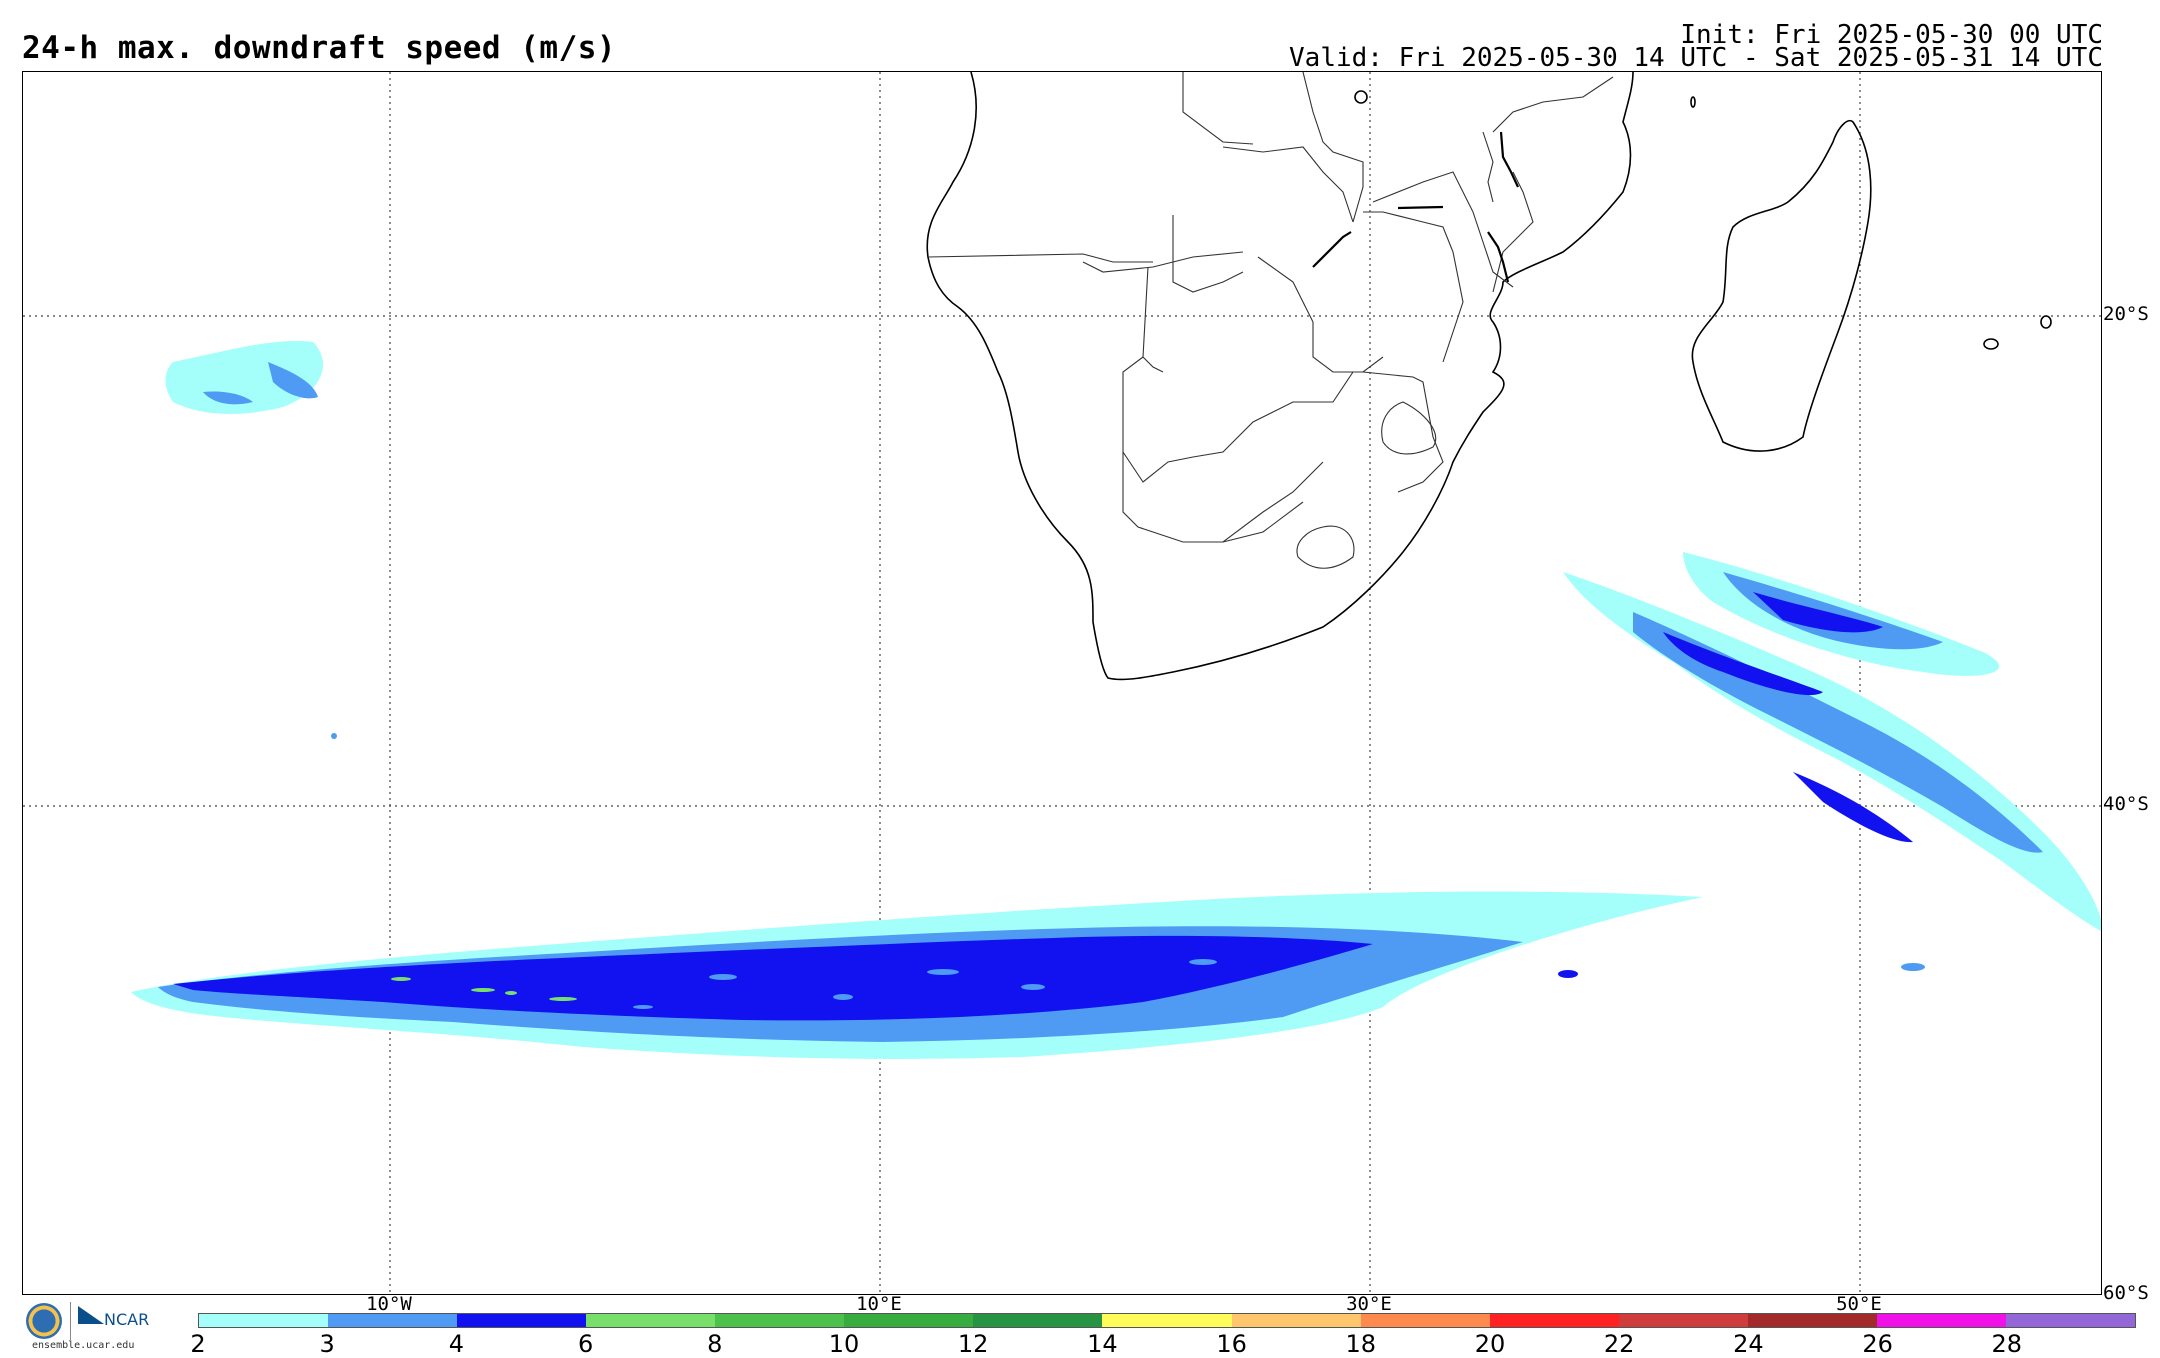 This screenshot has width=2160, height=1358. Describe the element at coordinates (127, 1319) in the screenshot. I see `ncar-logo-text: NCAR` at that location.